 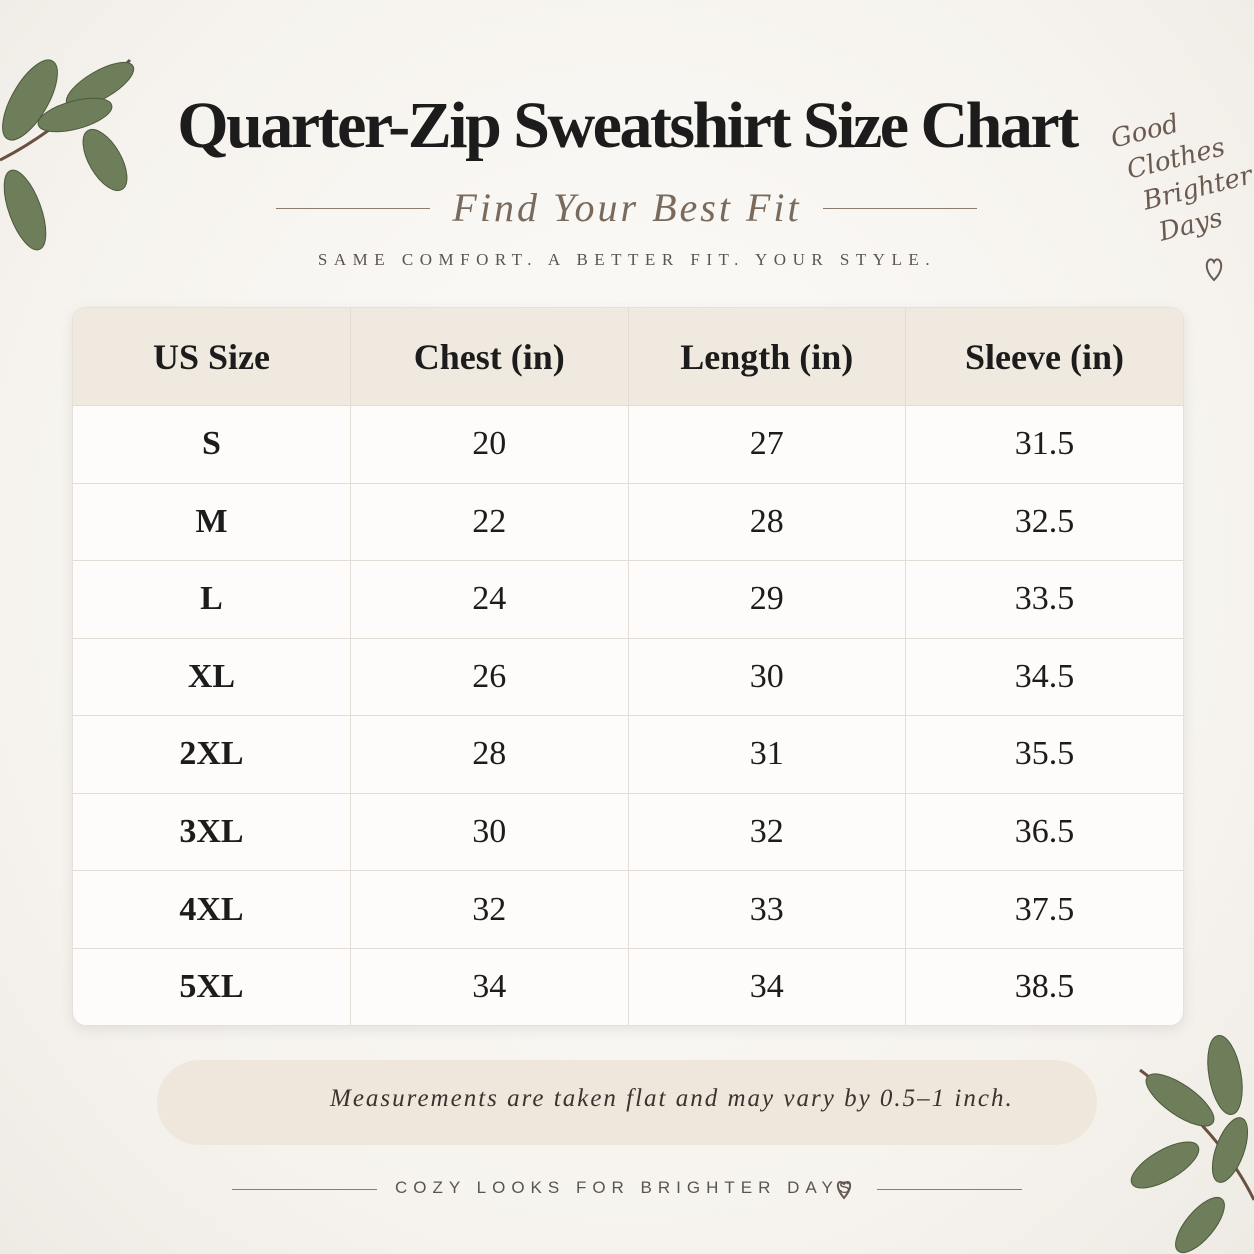 What do you see at coordinates (628, 125) in the screenshot?
I see `title: Quarter-Zip Sweatshirt Size Chart` at bounding box center [628, 125].